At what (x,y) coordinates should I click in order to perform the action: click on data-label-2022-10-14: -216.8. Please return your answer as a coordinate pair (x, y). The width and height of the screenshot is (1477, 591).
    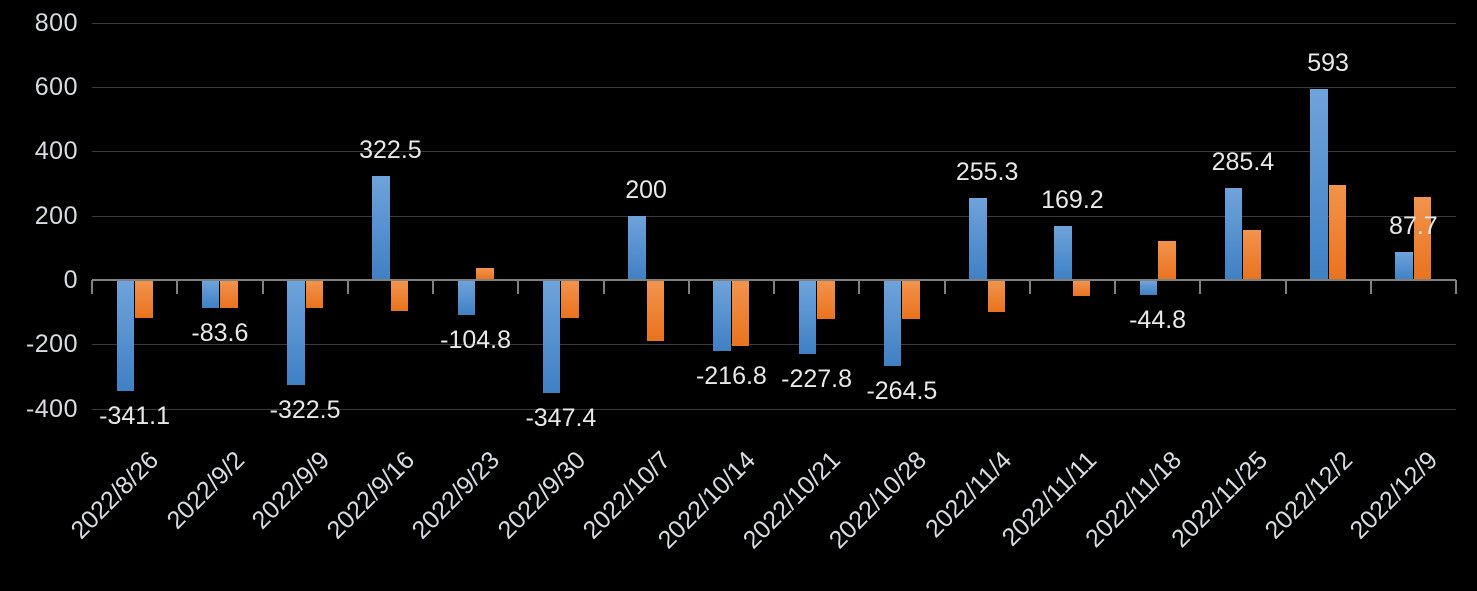
    Looking at the image, I should click on (731, 375).